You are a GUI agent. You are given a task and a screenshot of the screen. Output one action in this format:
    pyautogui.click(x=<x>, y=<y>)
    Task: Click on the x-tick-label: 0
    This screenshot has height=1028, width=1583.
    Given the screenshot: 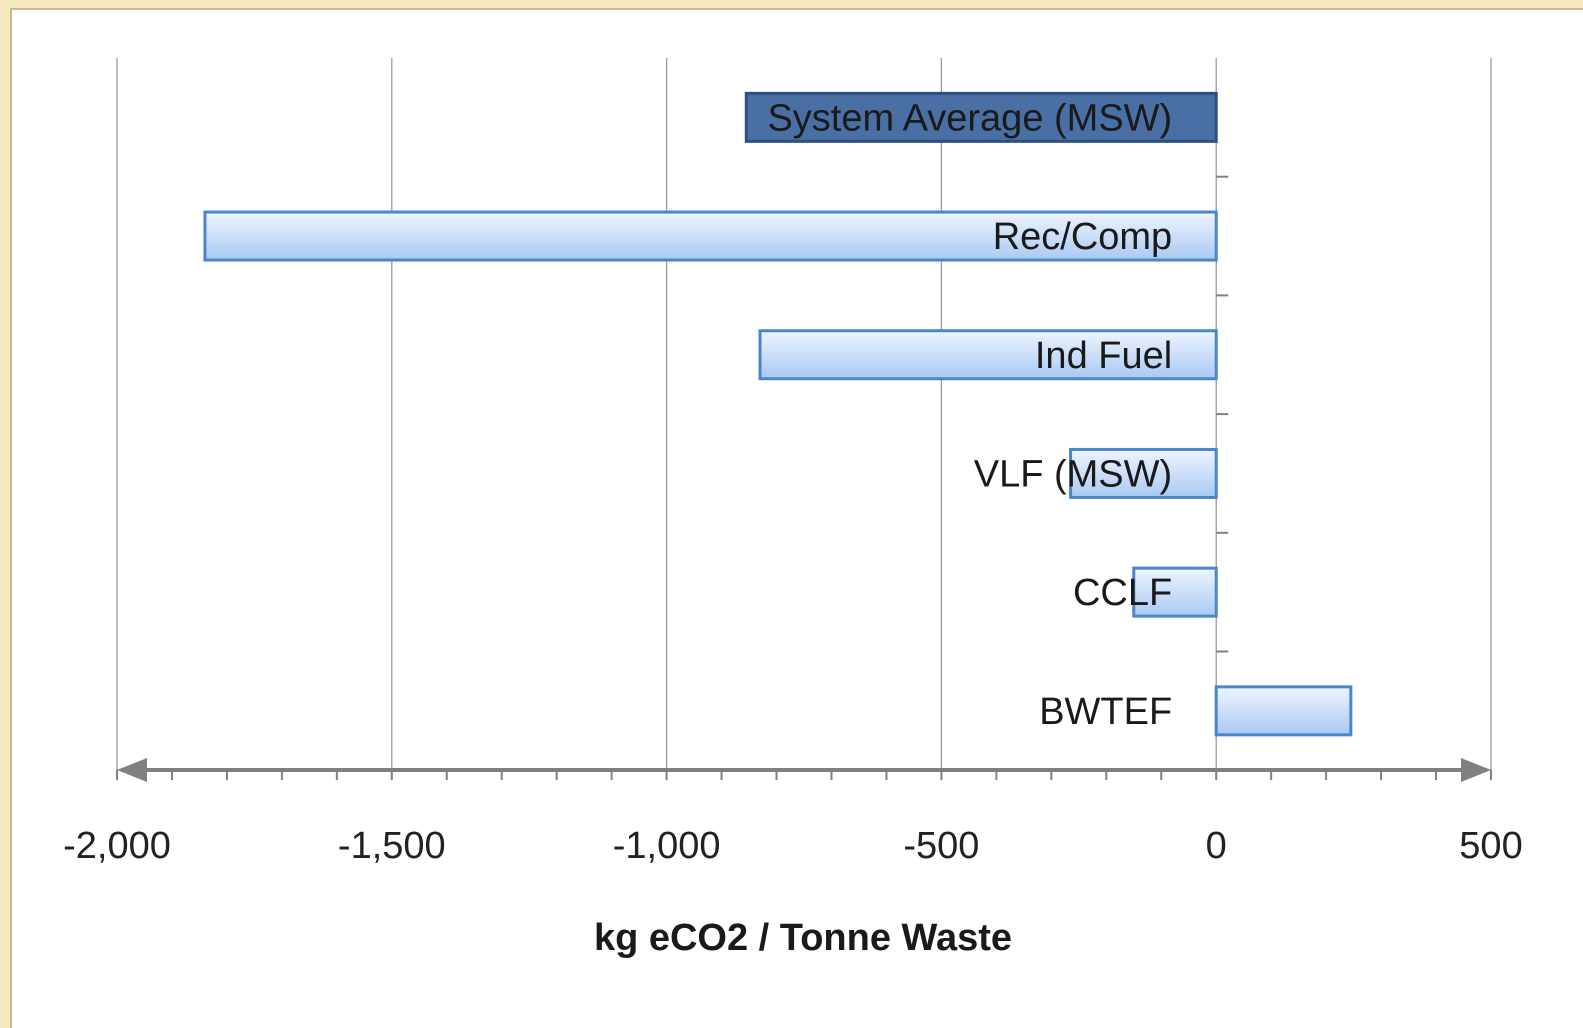 What is the action you would take?
    pyautogui.click(x=1216, y=846)
    